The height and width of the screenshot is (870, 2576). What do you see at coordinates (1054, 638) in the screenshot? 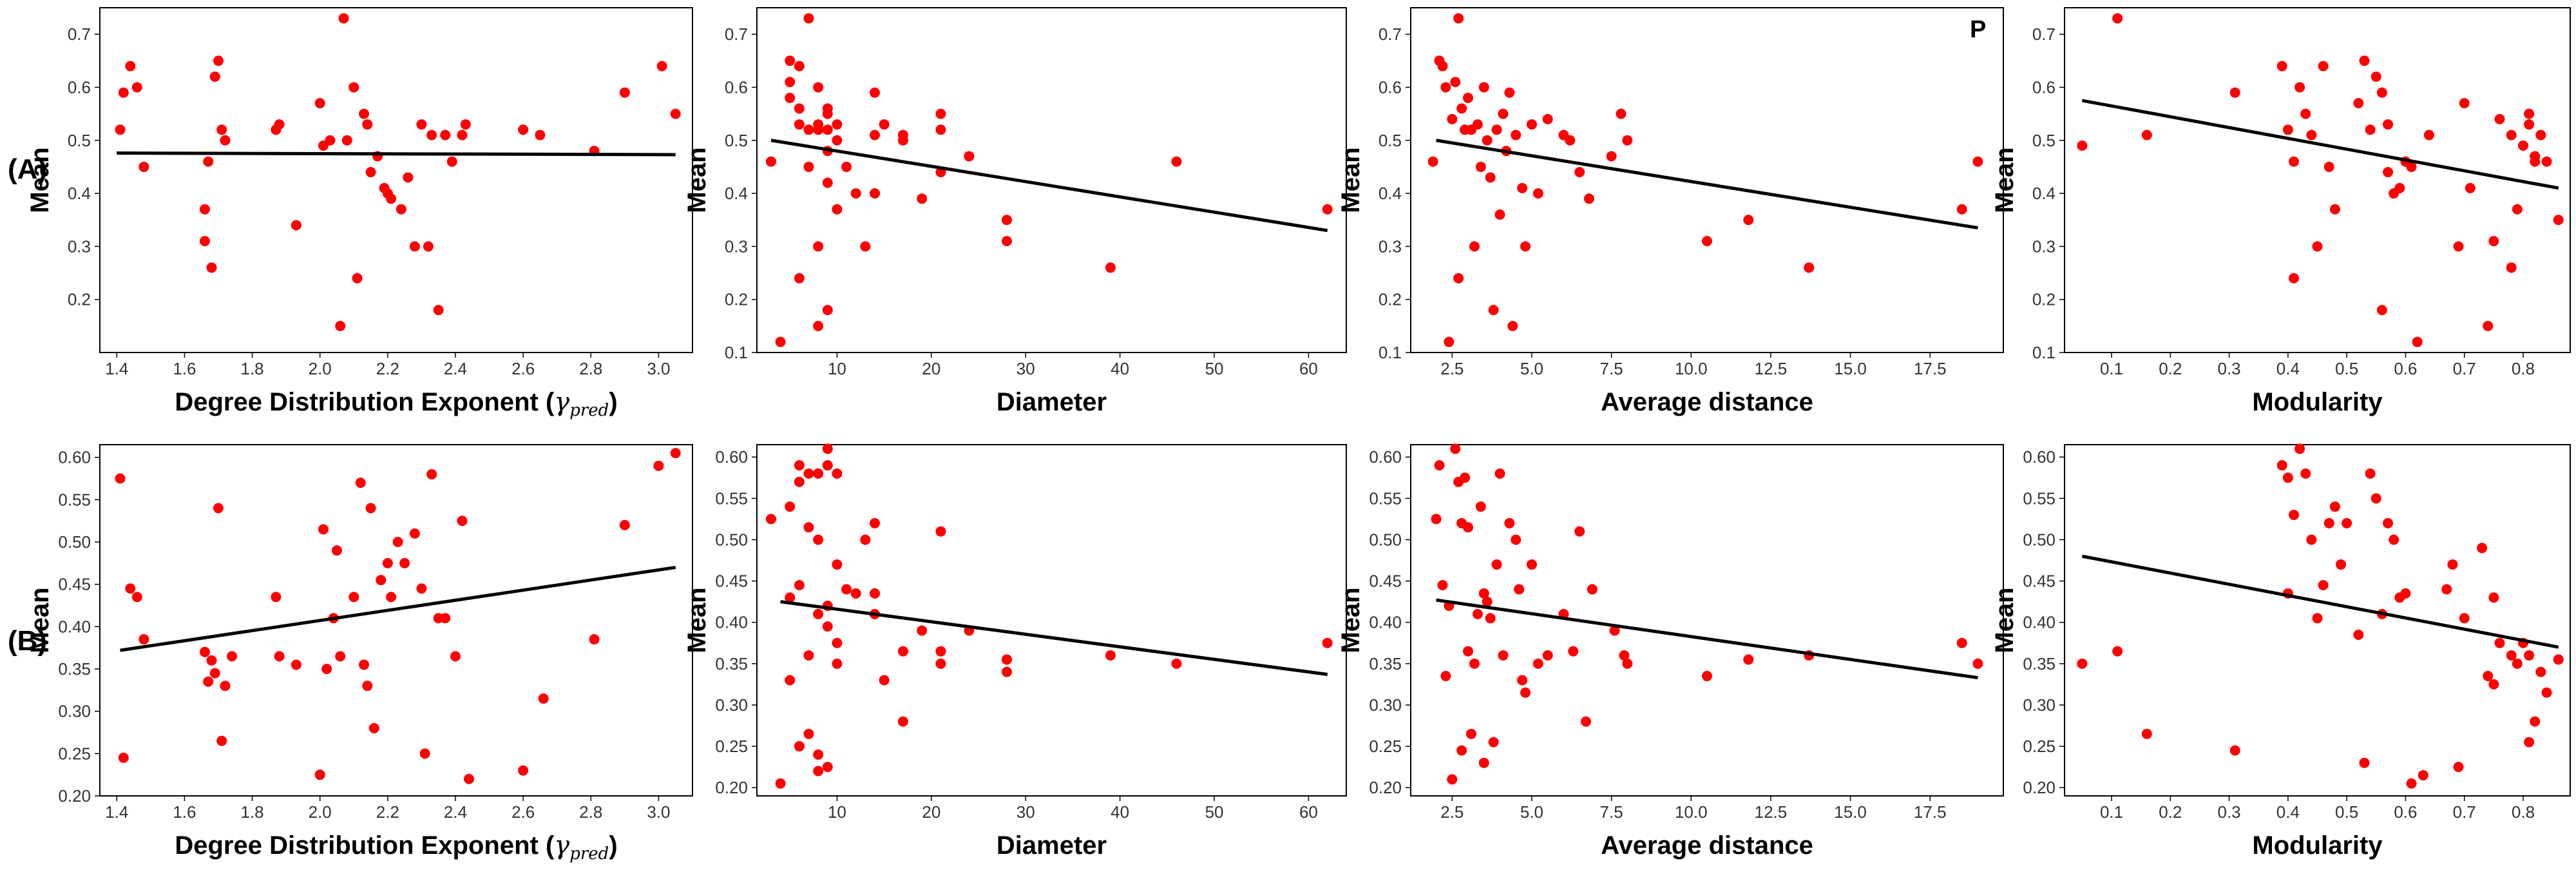
I see `regression-line` at bounding box center [1054, 638].